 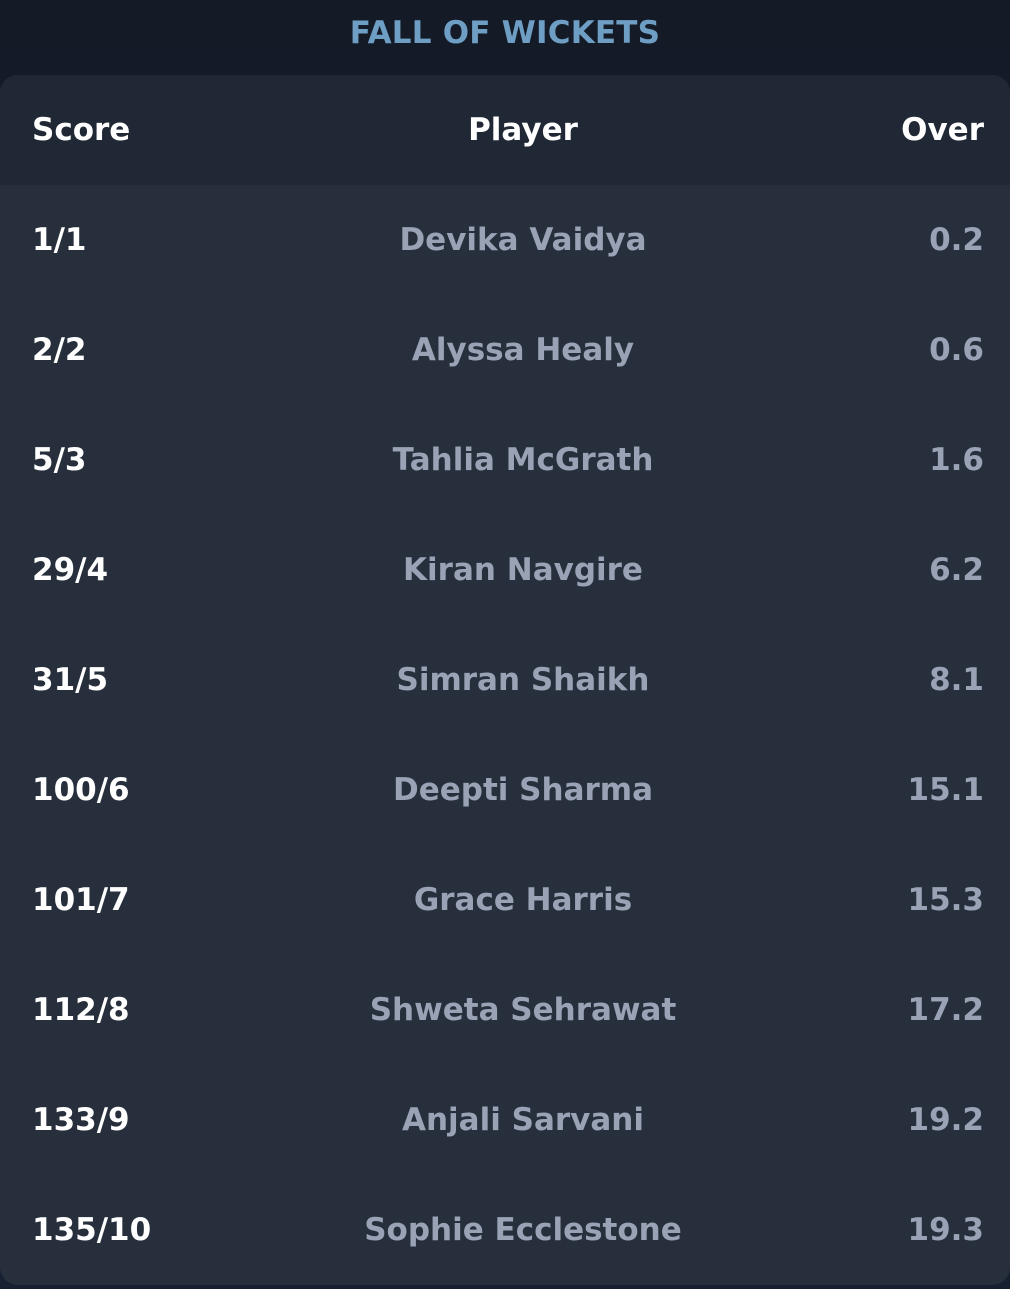 I want to click on table-row: 5/3 Tahlia McGrath 1.6, so click(x=505, y=460).